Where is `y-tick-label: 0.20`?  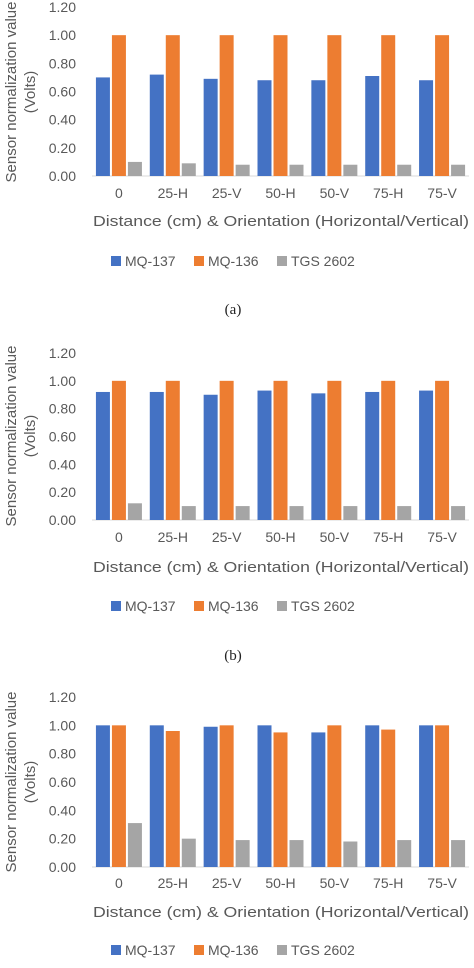
y-tick-label: 0.20 is located at coordinates (62, 492).